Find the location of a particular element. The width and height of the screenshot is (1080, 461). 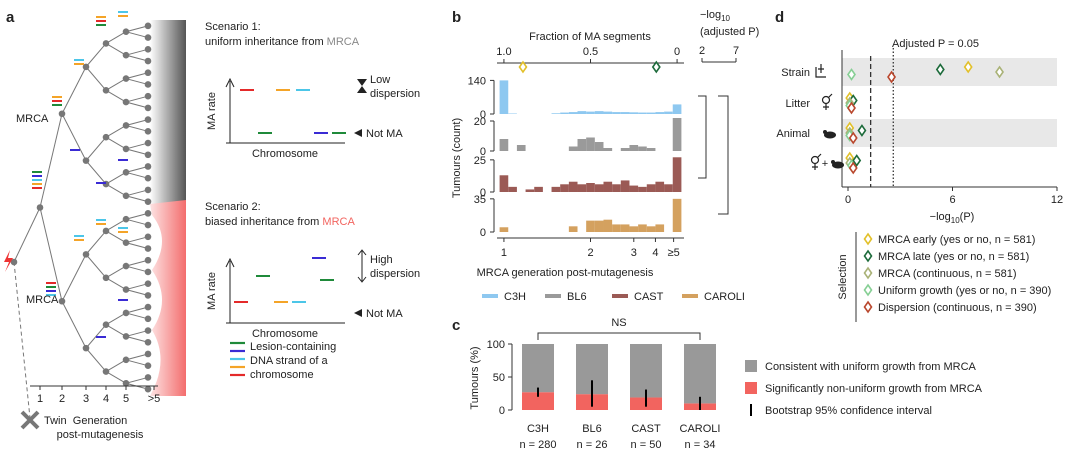

x-tick-label: 6 is located at coordinates (952, 200).